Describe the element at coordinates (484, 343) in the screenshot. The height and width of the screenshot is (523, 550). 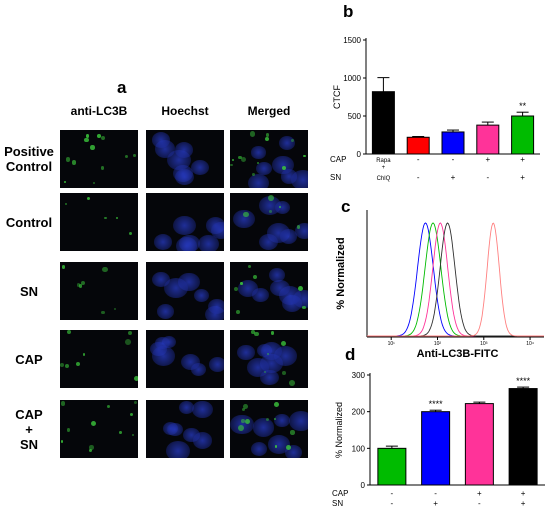
I see `x-tick-label: 10³` at that location.